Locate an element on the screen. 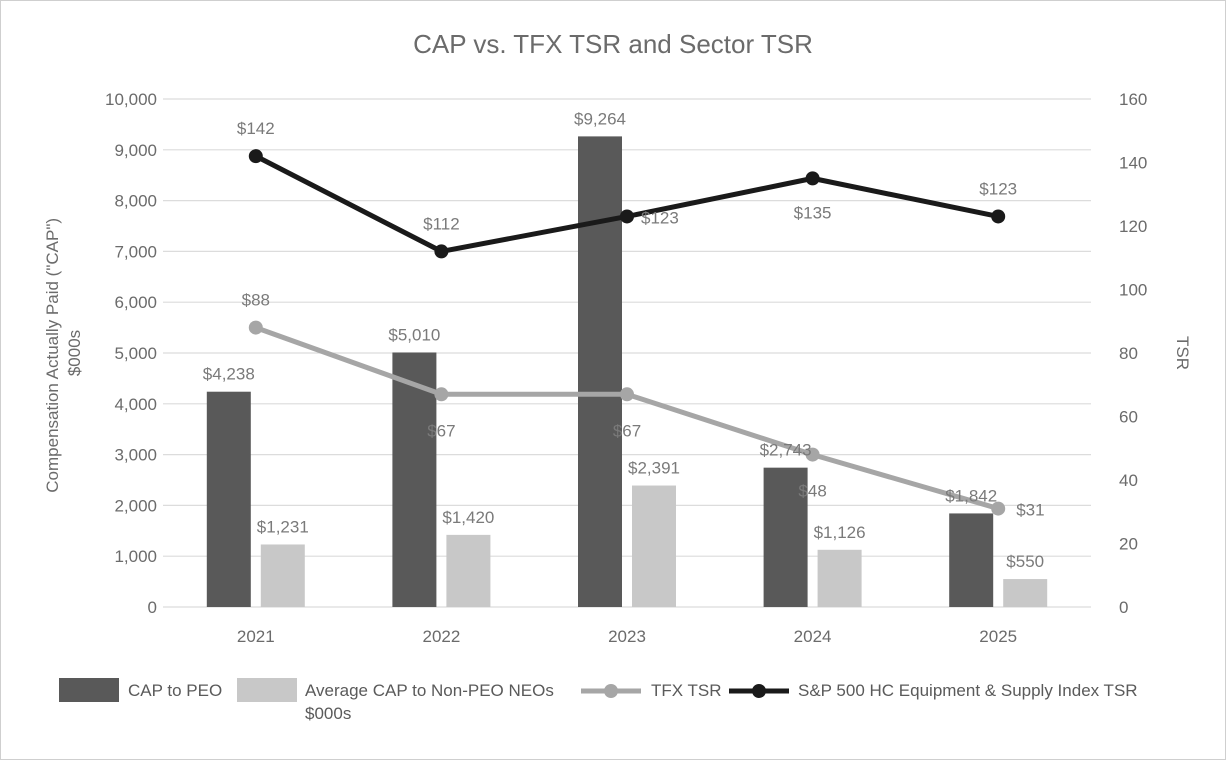  bar-cap-peo-2023 is located at coordinates (600, 371).